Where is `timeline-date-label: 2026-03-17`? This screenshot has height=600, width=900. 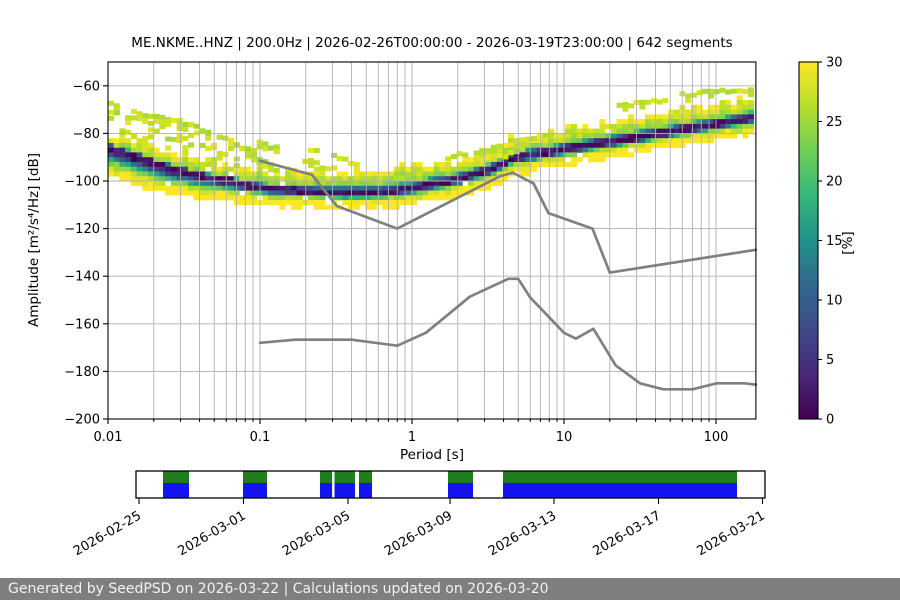
timeline-date-label: 2026-03-17 is located at coordinates (627, 533).